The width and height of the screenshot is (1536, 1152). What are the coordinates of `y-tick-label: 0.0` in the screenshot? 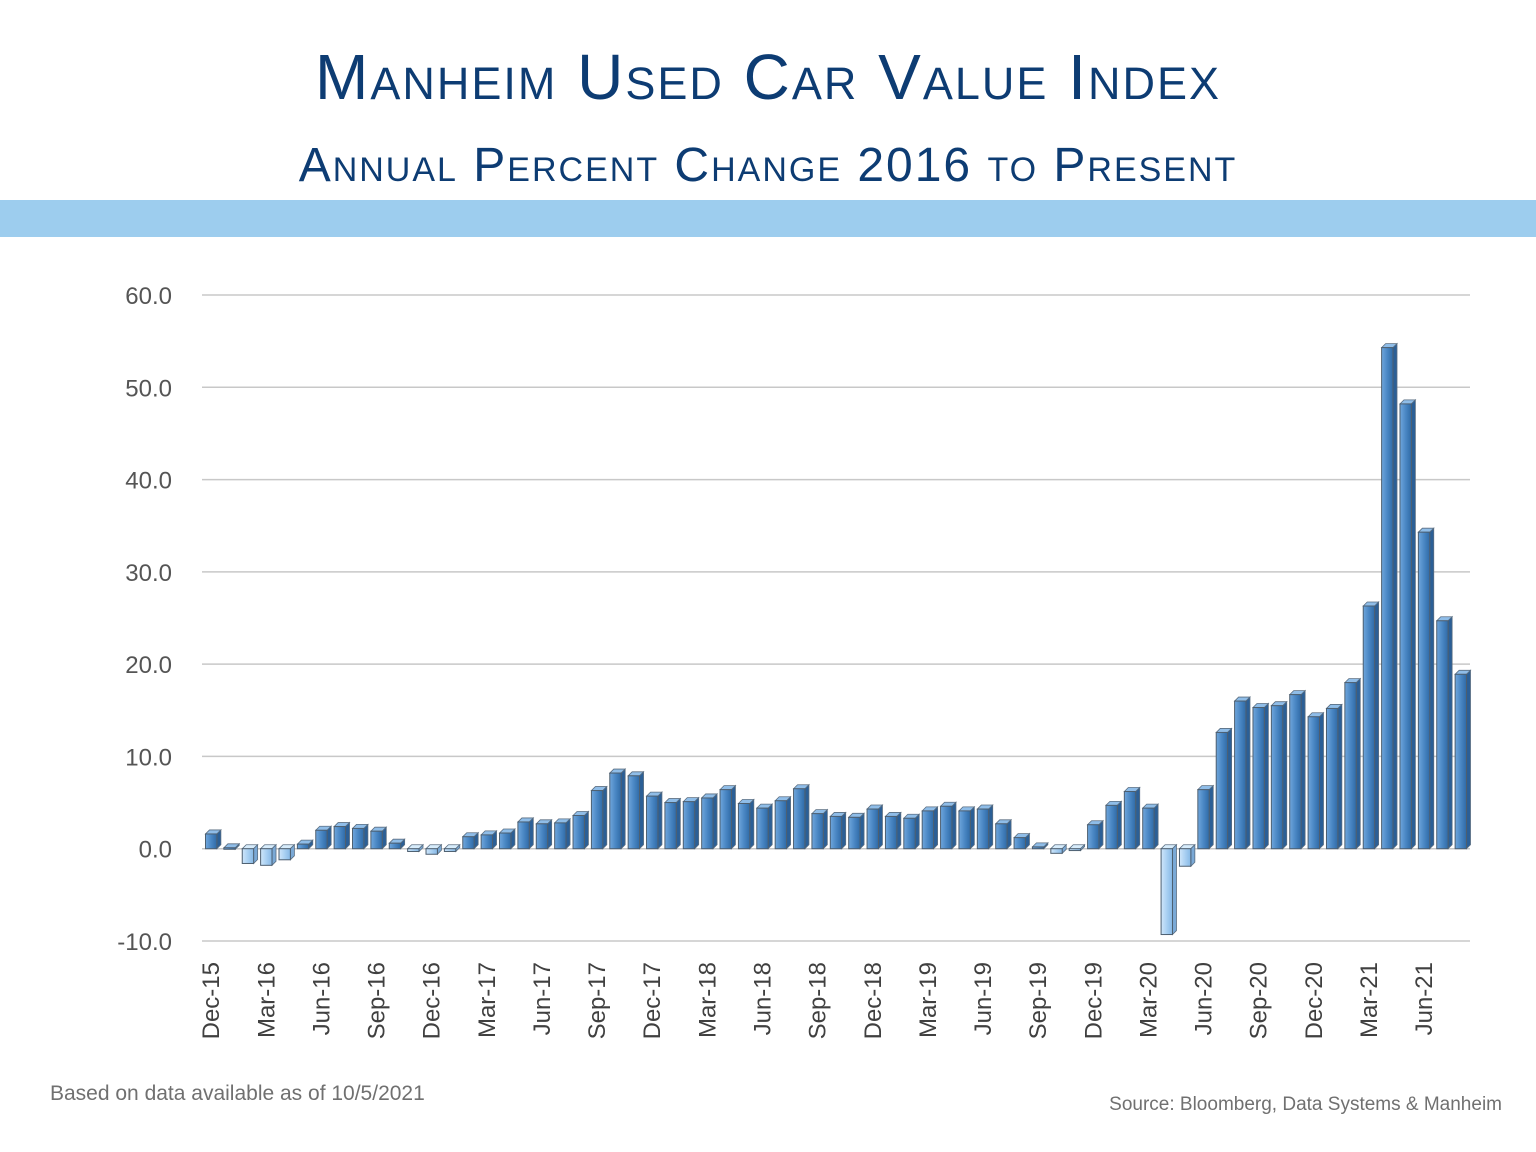 It's located at (155, 850).